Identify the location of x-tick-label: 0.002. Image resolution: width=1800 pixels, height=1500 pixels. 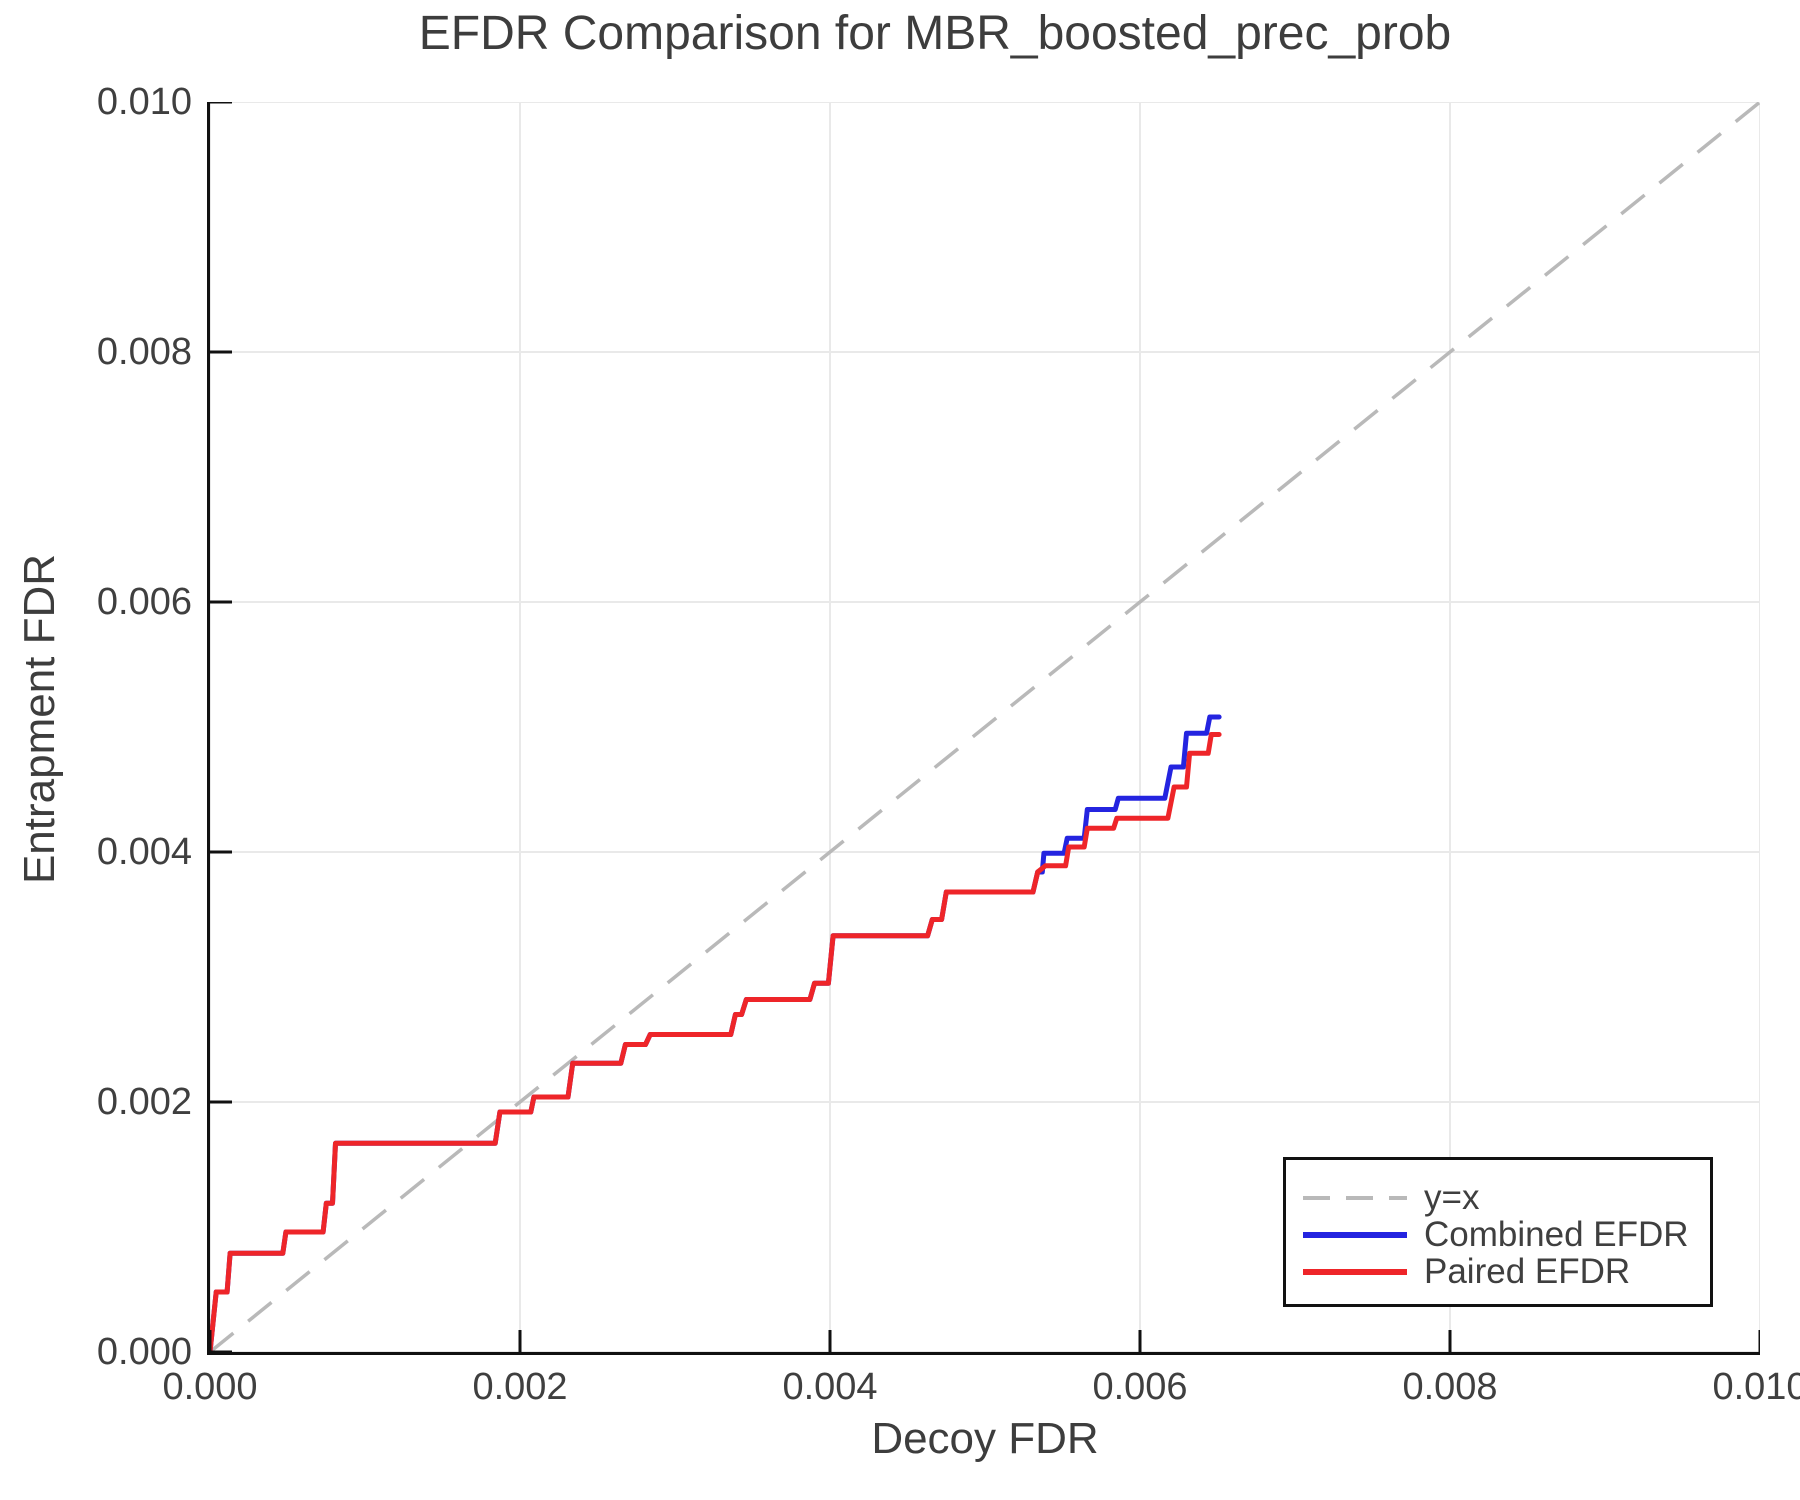
(520, 1387).